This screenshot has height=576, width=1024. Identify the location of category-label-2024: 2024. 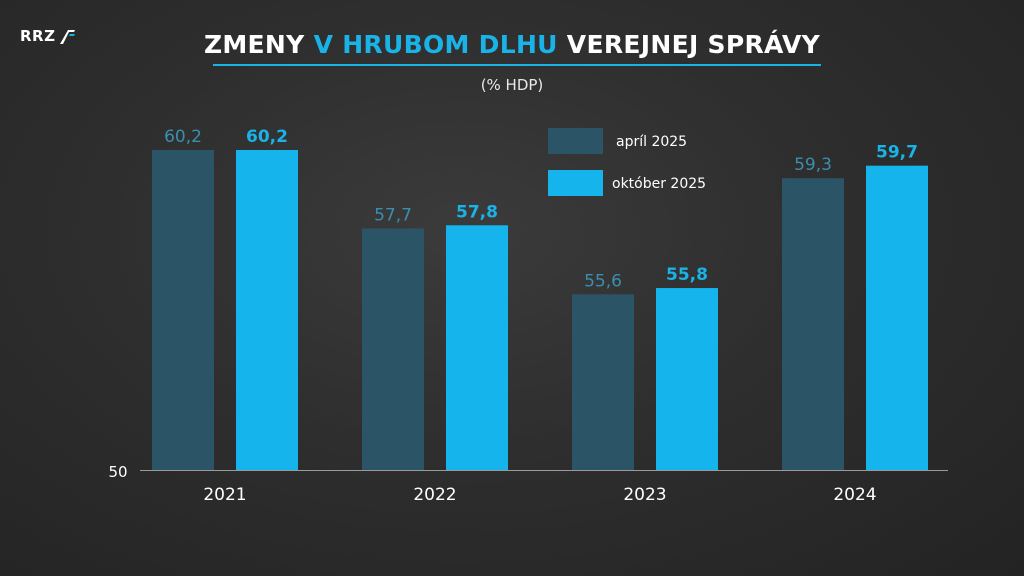
(854, 495).